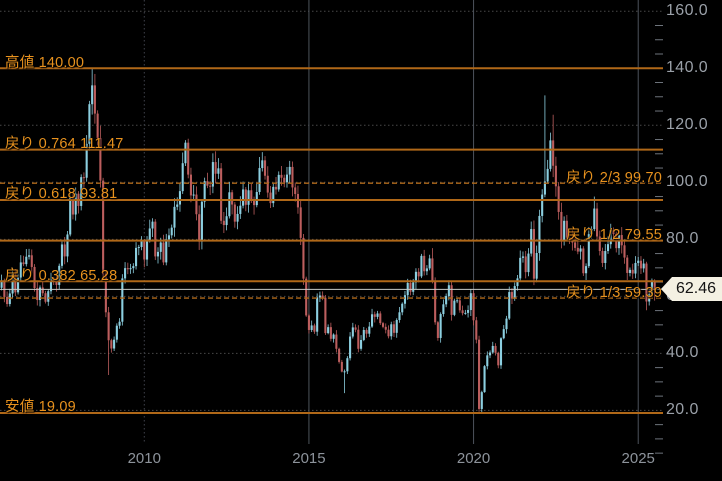  Describe the element at coordinates (473, 458) in the screenshot. I see `x-axis-label: 2020` at that location.